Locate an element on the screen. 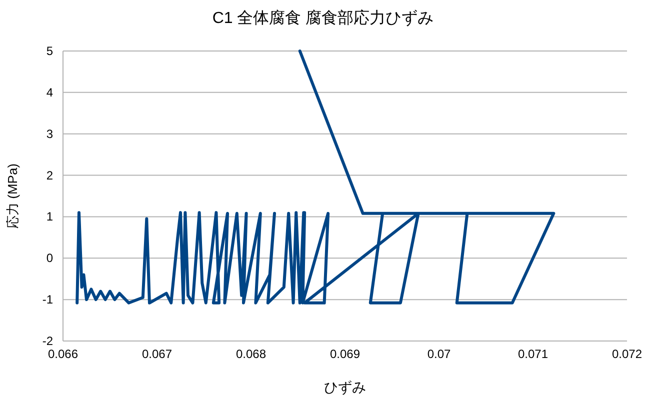  x-tick-label: 0.07 is located at coordinates (439, 354).